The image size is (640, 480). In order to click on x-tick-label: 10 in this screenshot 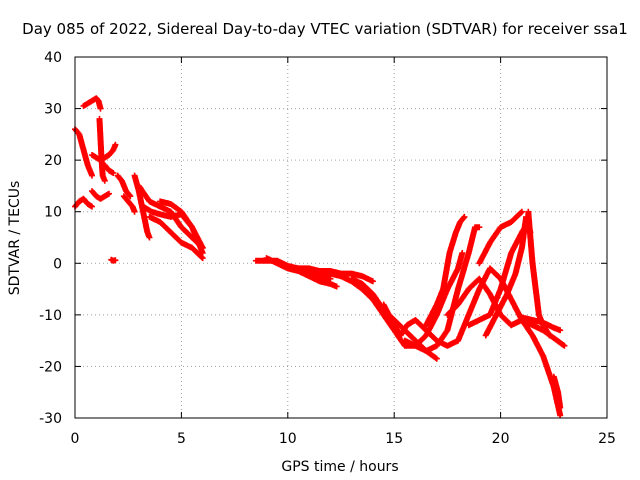, I will do `click(288, 439)`.